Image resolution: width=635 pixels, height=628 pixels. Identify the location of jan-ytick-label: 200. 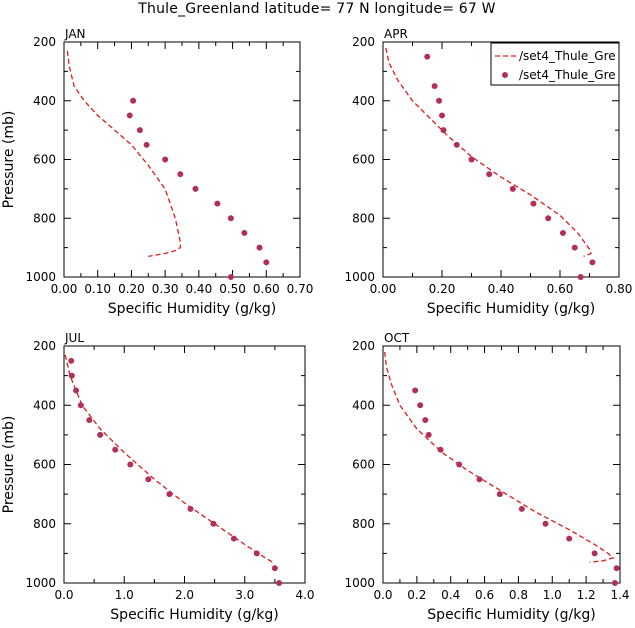
(44, 42).